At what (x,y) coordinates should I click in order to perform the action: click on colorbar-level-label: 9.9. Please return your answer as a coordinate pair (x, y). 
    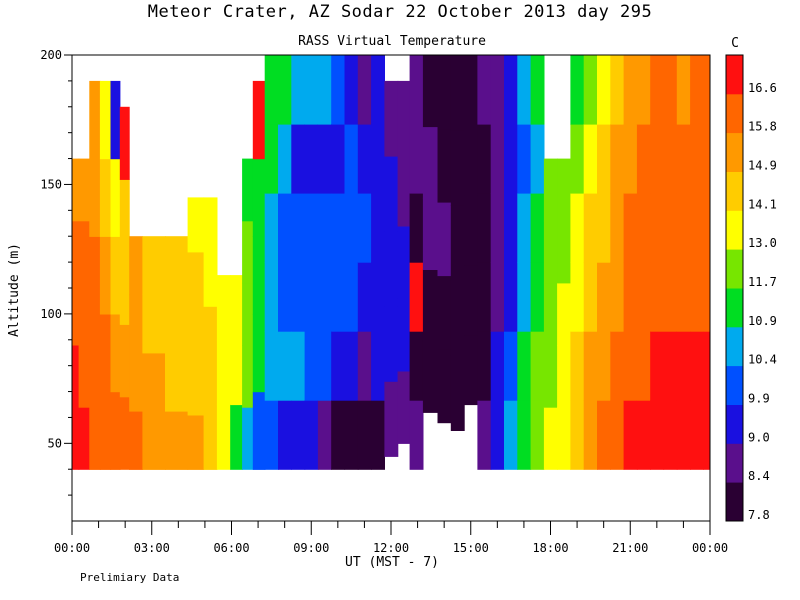
    Looking at the image, I should click on (759, 399).